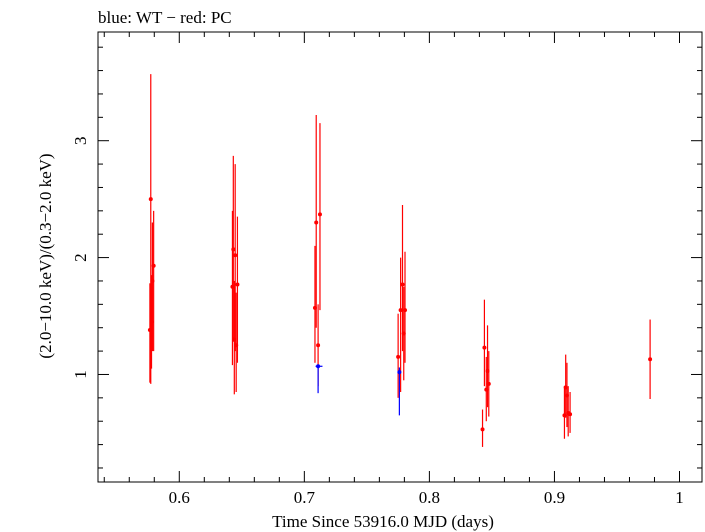 The width and height of the screenshot is (705, 532). I want to click on series-wt, so click(358, 390).